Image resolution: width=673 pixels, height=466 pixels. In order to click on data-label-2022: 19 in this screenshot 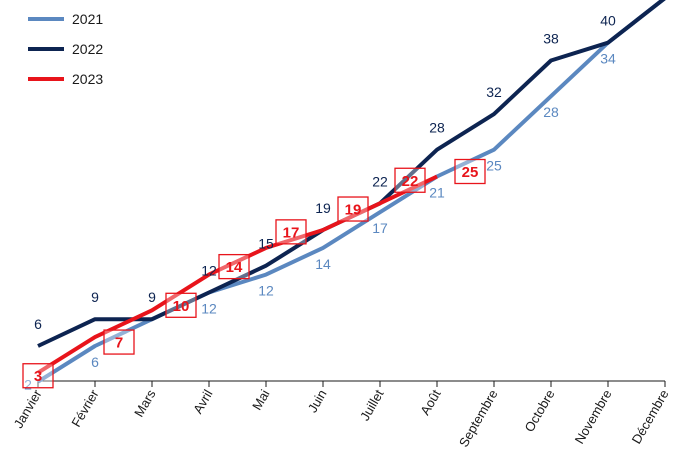, I will do `click(323, 208)`.